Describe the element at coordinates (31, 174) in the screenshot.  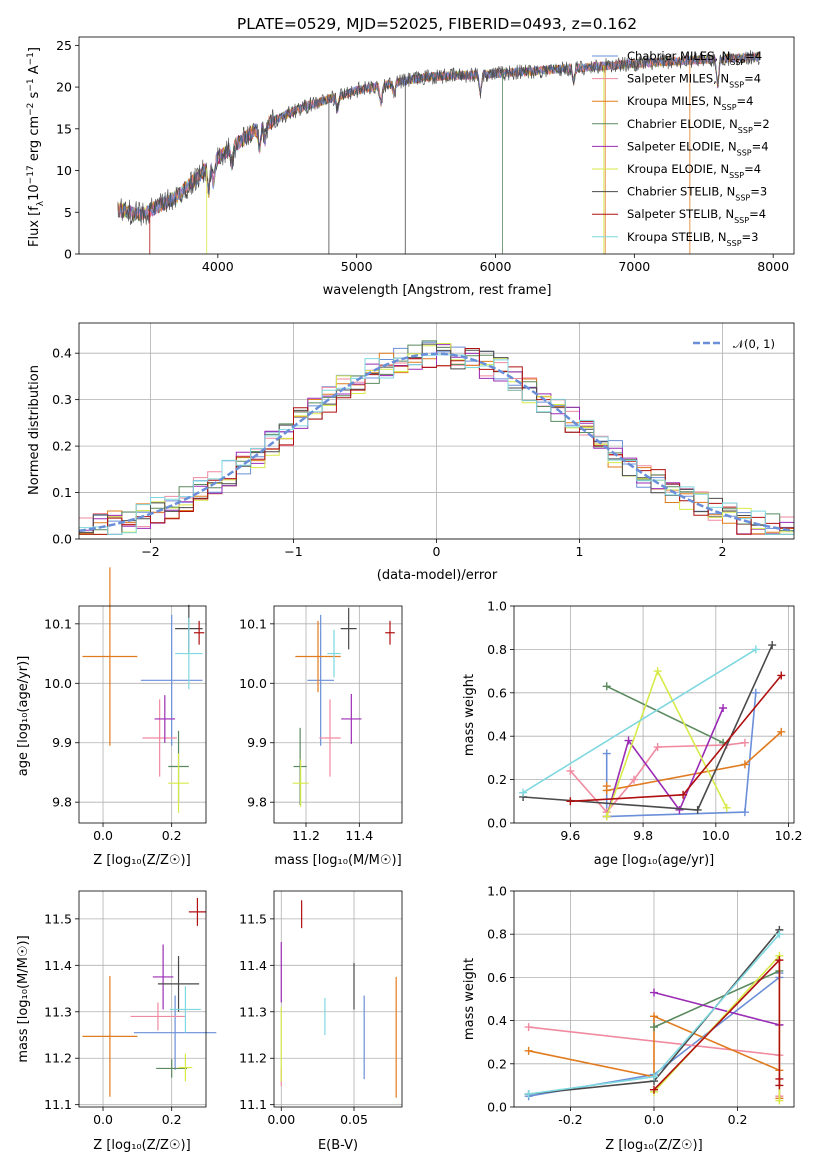
I see `y-label-part: −17` at that location.